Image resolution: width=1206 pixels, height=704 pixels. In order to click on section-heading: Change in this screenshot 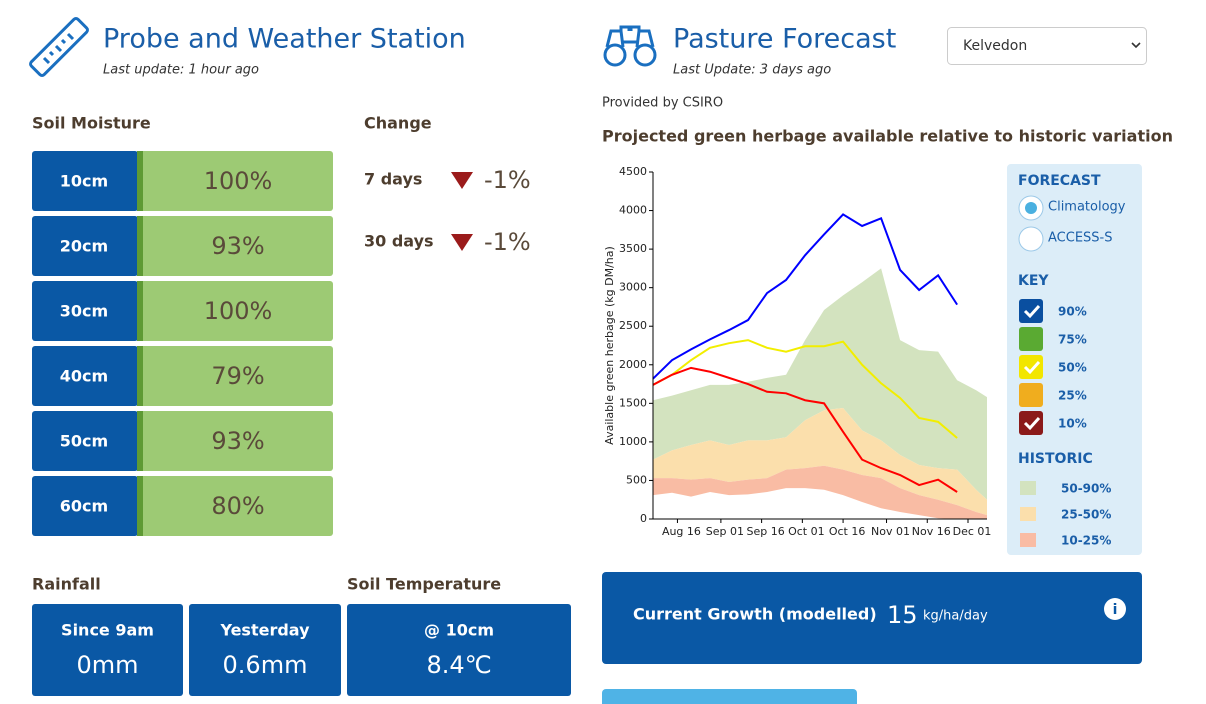, I will do `click(398, 123)`.